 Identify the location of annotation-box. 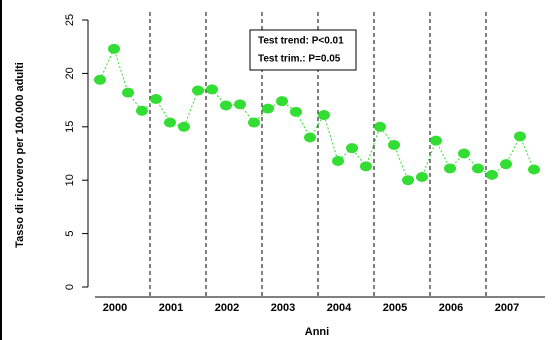
(303, 50).